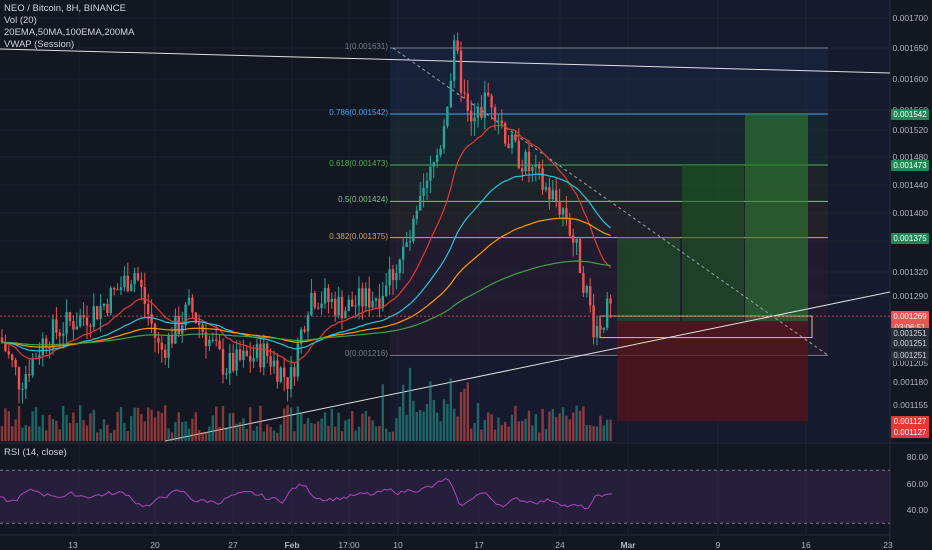  What do you see at coordinates (358, 164) in the screenshot?
I see `fib-level-label: 0.618(0.001473)` at bounding box center [358, 164].